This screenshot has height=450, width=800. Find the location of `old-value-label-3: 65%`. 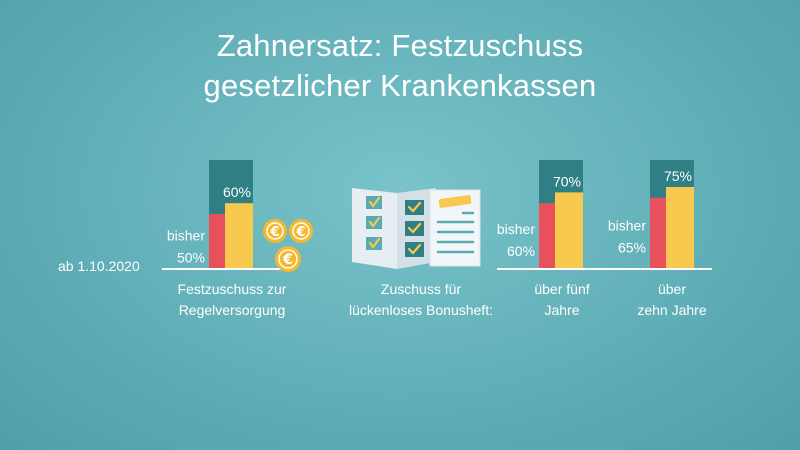

old-value-label-3: 65% is located at coordinates (632, 247).